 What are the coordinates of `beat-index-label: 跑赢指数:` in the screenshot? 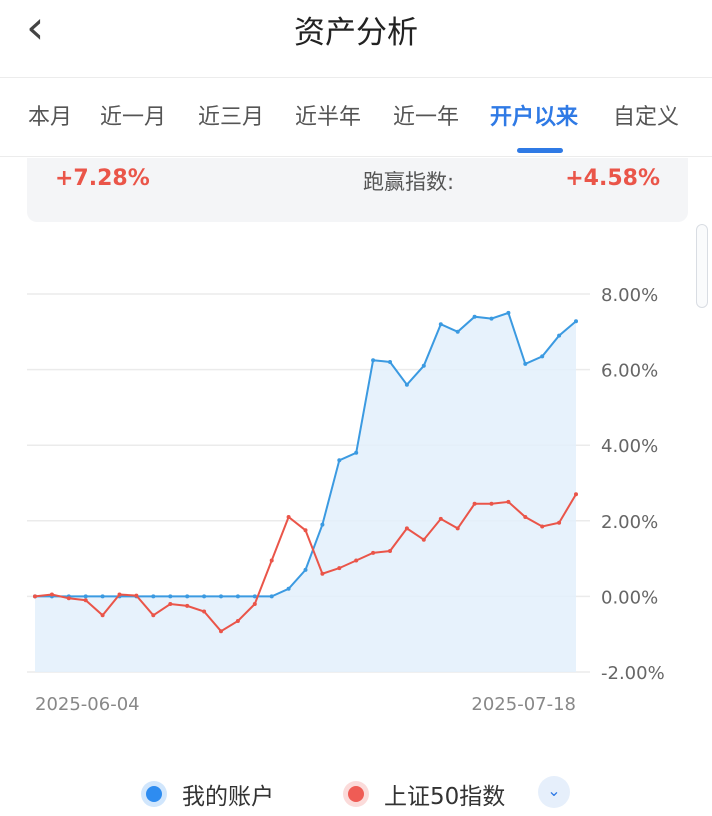 It's located at (409, 182).